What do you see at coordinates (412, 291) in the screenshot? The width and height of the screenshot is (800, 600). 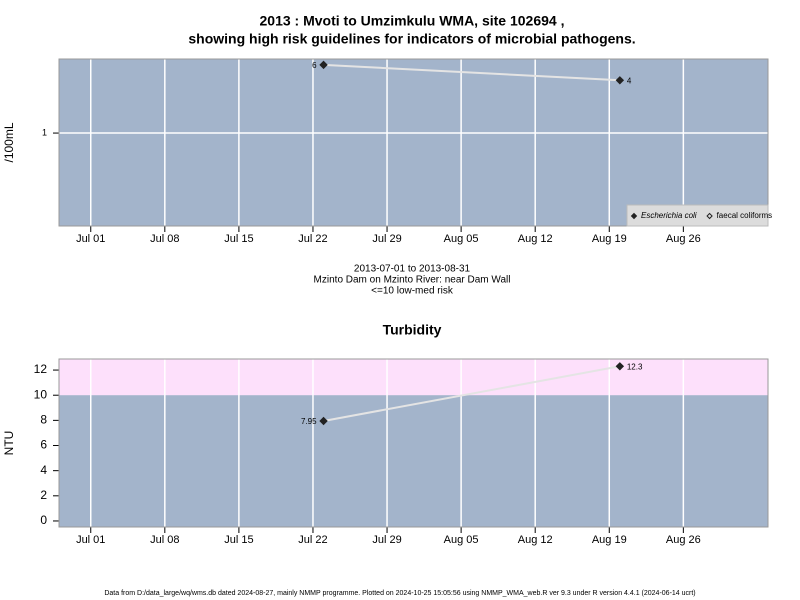 I see `note: <=10 low-med risk` at bounding box center [412, 291].